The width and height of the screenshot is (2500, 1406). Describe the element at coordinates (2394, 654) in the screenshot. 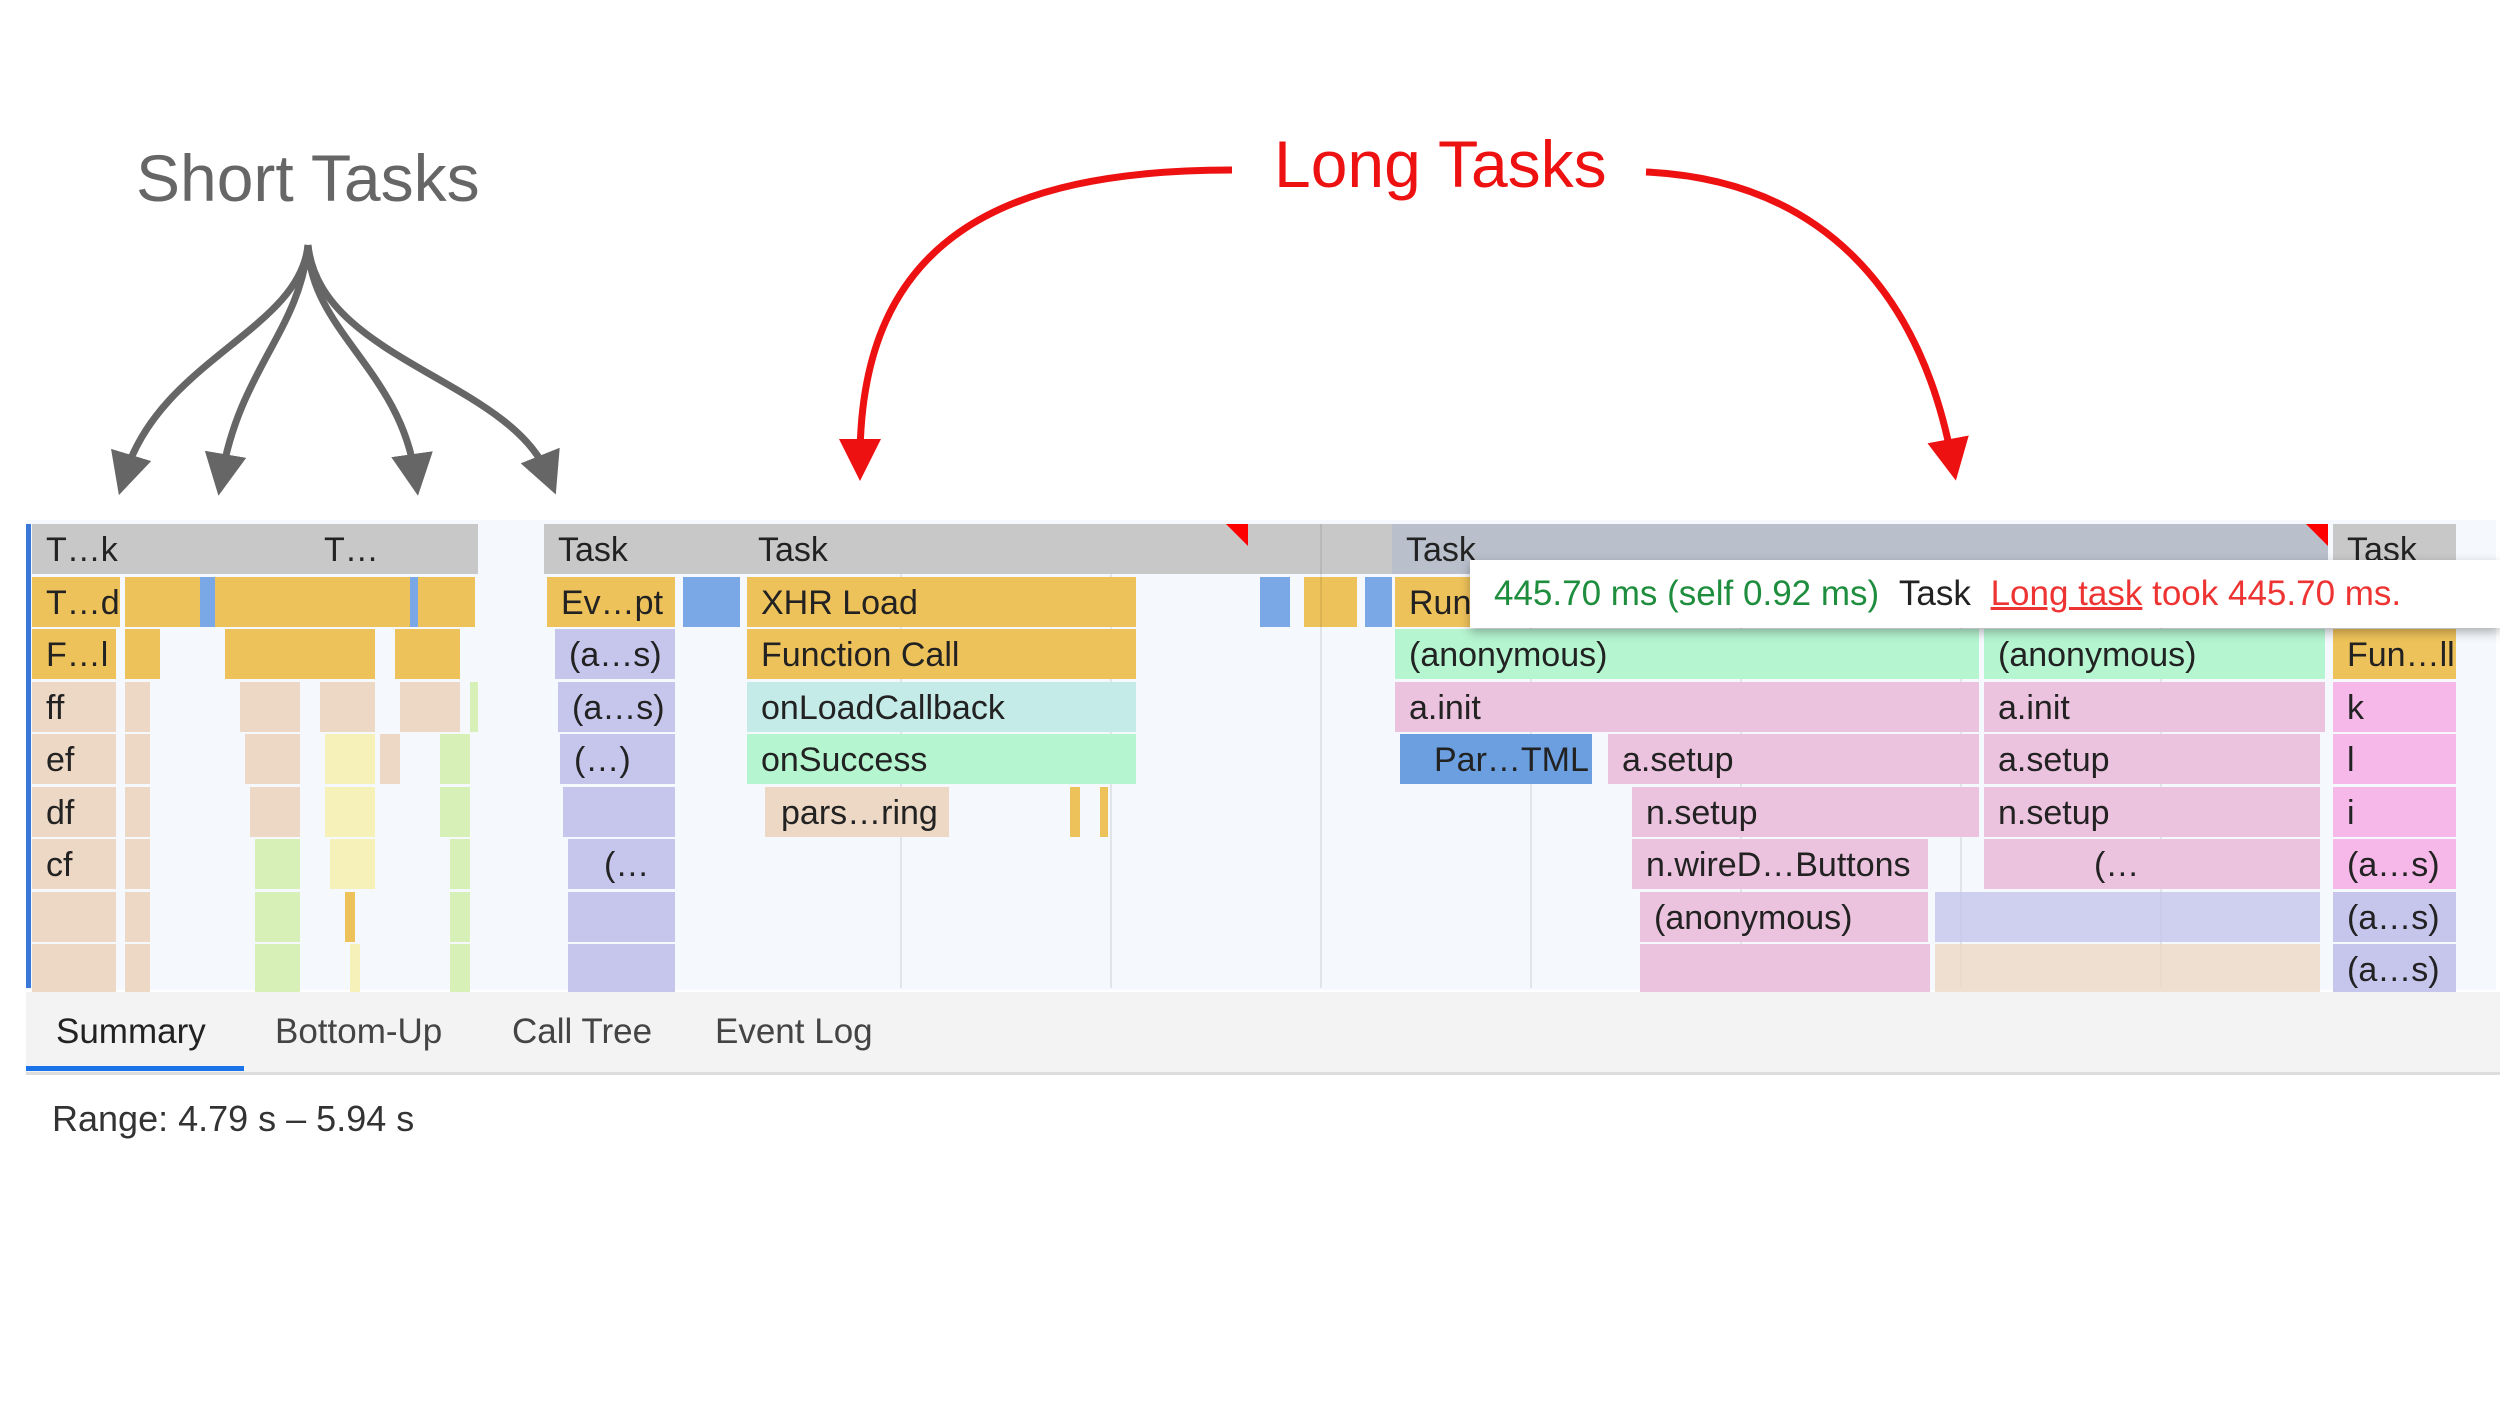

I see `function-block: Fun…ll` at that location.